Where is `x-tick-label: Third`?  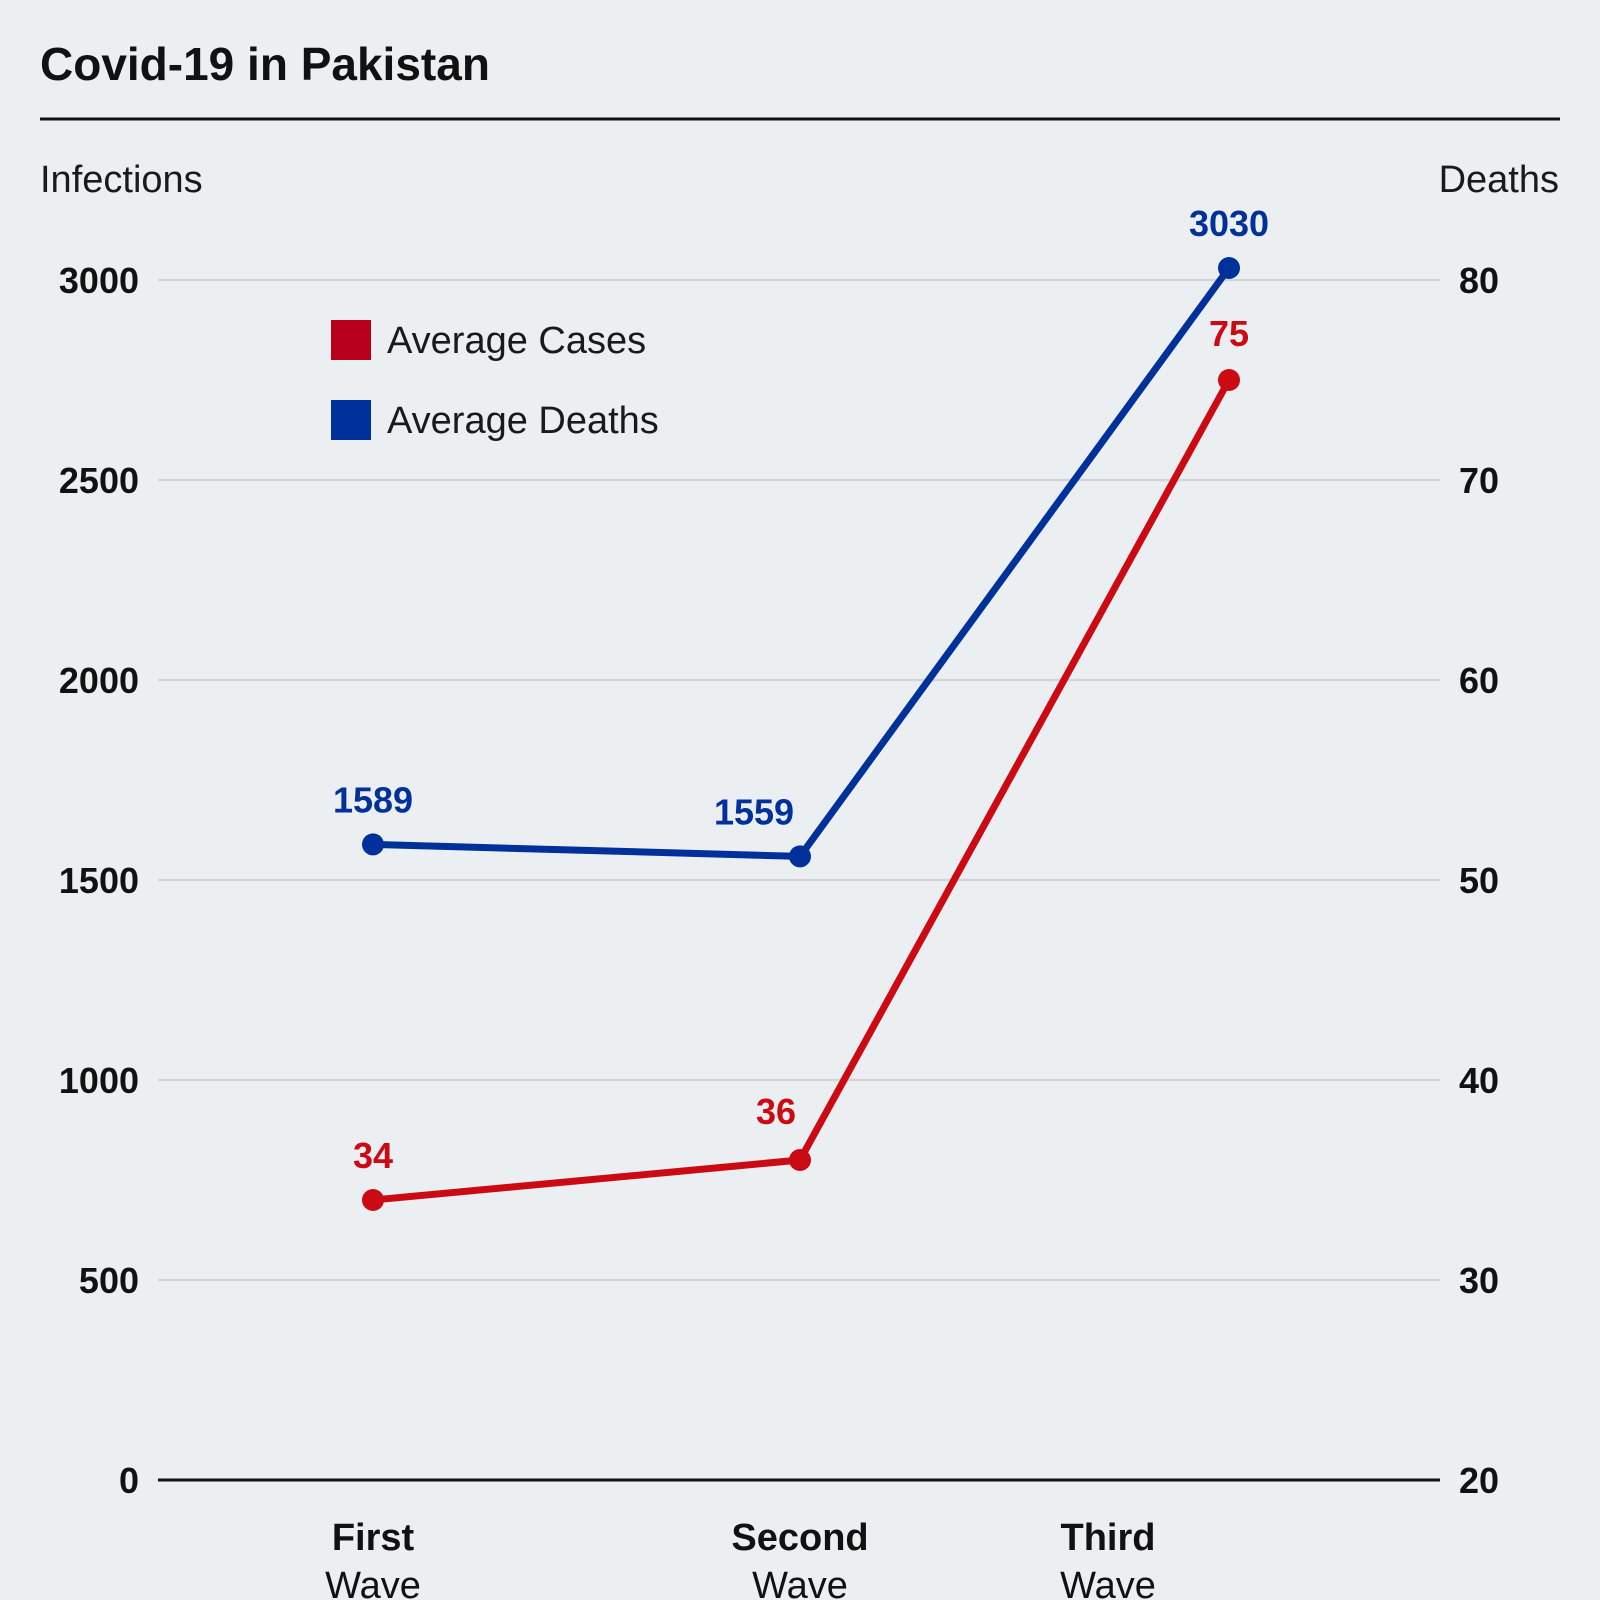
x-tick-label: Third is located at coordinates (1108, 1538).